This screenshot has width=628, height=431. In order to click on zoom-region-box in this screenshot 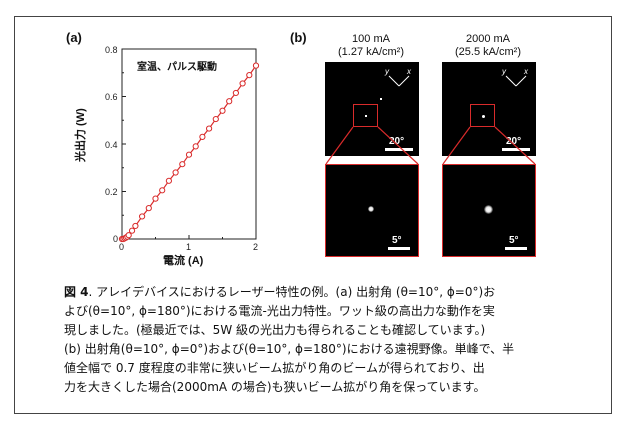, I will do `click(365, 115)`.